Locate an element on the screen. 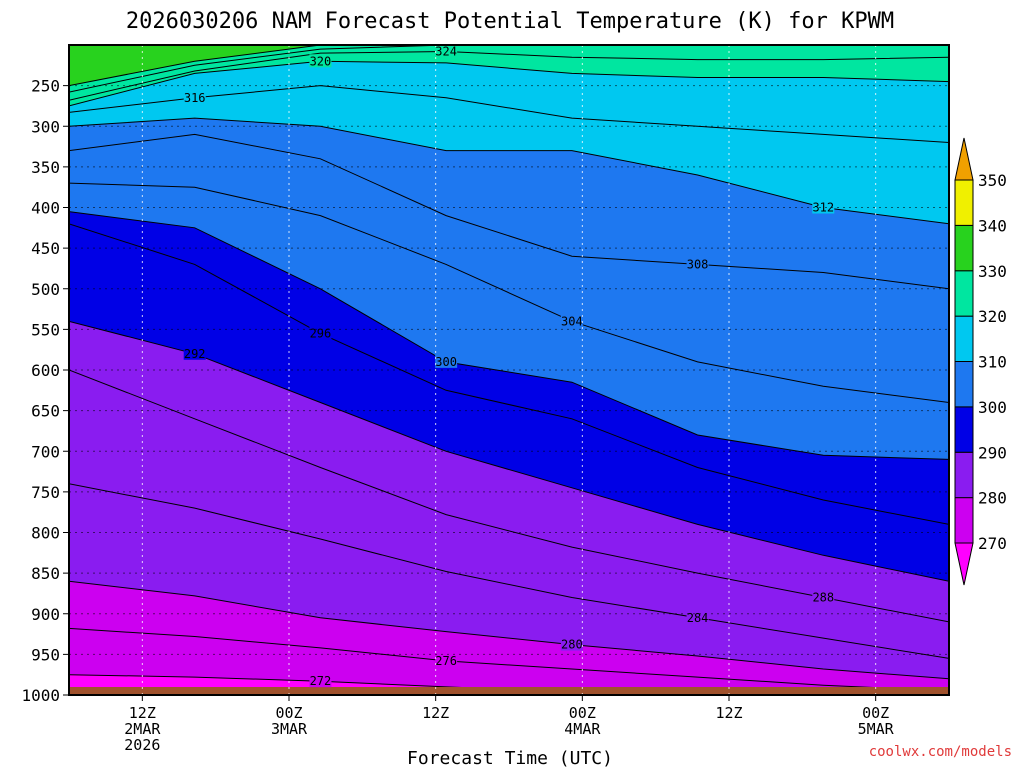 Image resolution: width=1024 pixels, height=768 pixels. contour-label-296: 296 is located at coordinates (321, 333).